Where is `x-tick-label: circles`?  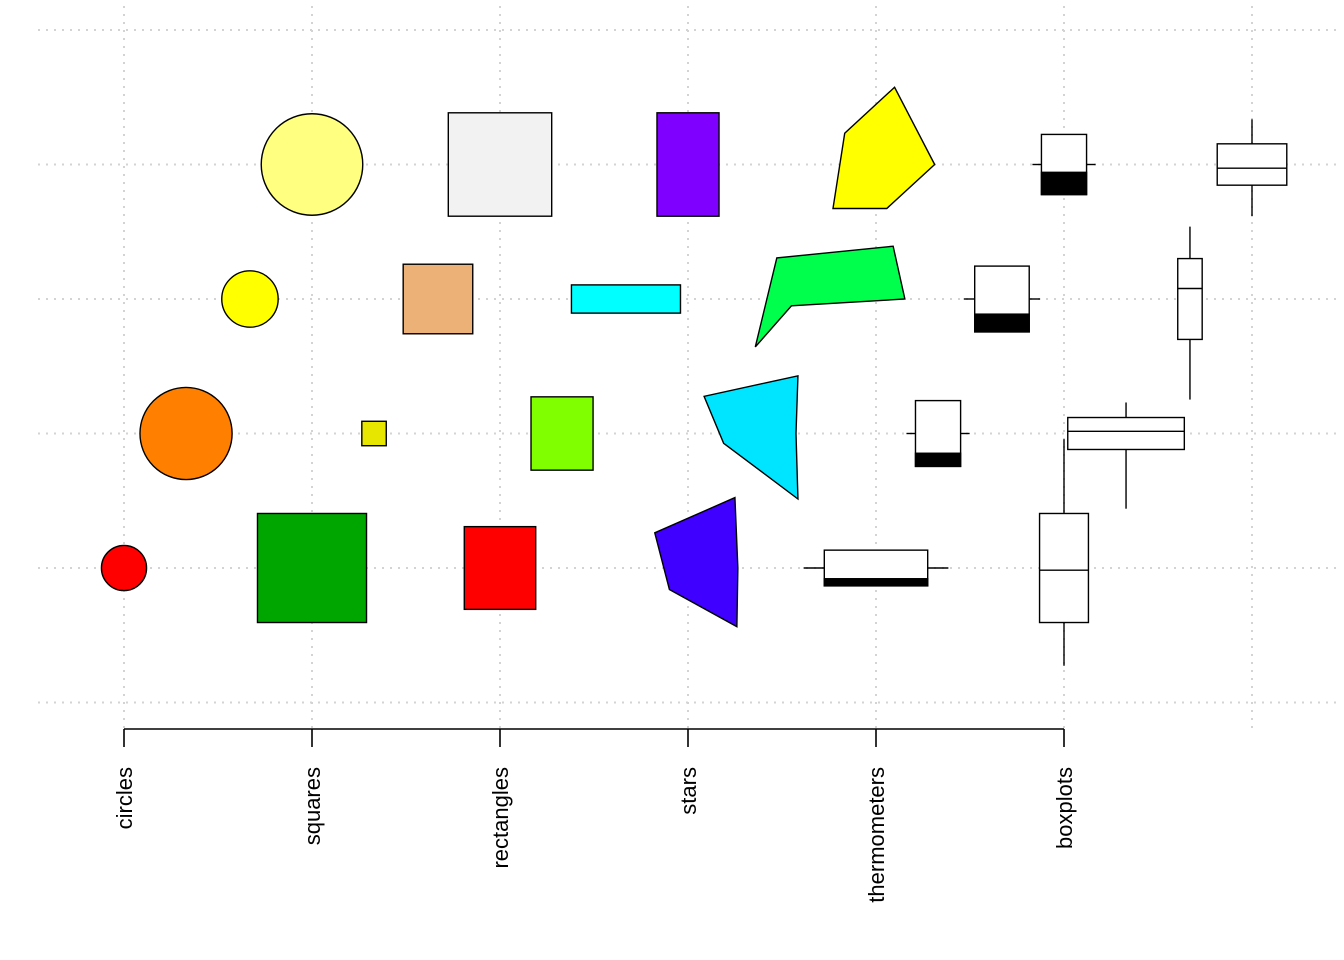 x-tick-label: circles is located at coordinates (124, 798).